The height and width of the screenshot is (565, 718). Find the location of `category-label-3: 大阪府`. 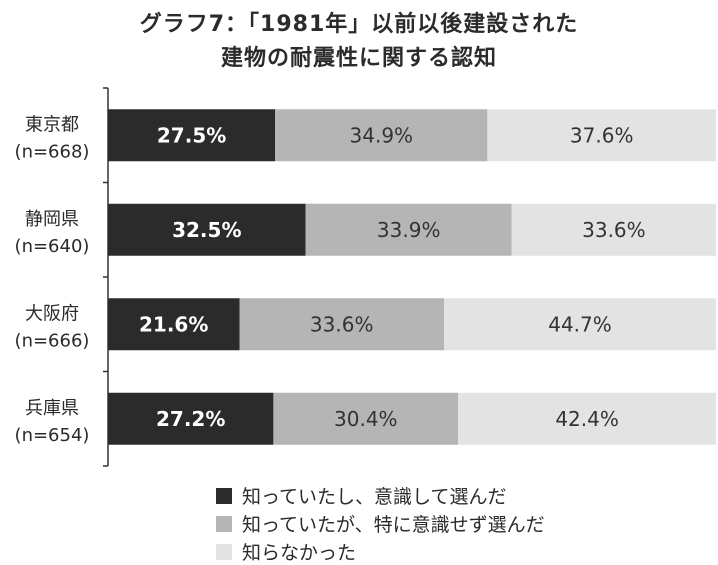

category-label-3: 大阪府 is located at coordinates (52, 313).